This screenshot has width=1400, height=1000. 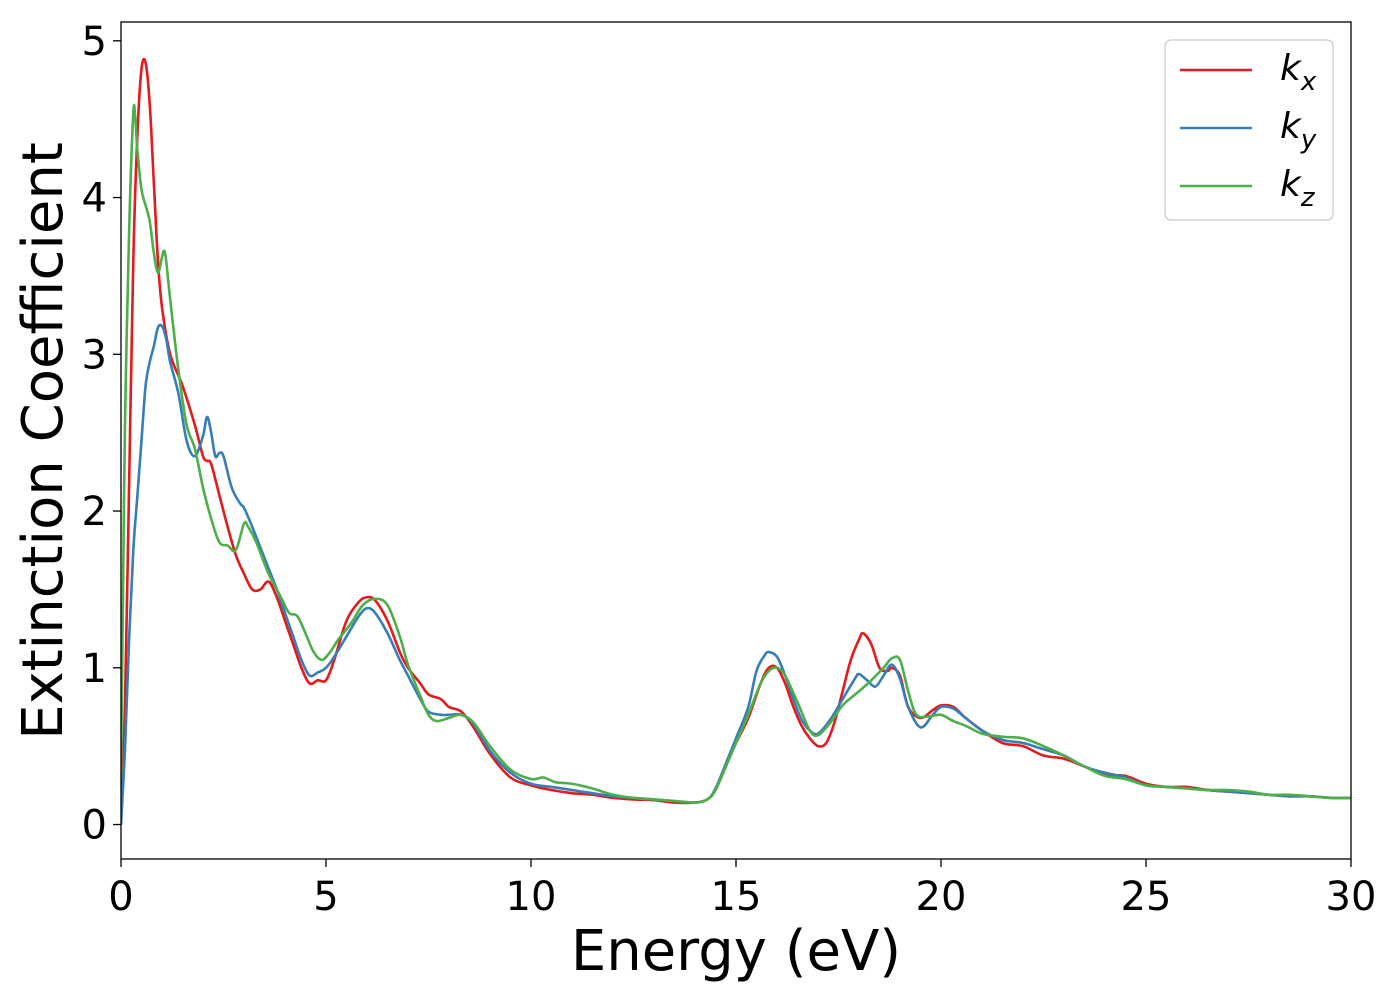 What do you see at coordinates (1308, 82) in the screenshot?
I see `legend-label-sub: x` at bounding box center [1308, 82].